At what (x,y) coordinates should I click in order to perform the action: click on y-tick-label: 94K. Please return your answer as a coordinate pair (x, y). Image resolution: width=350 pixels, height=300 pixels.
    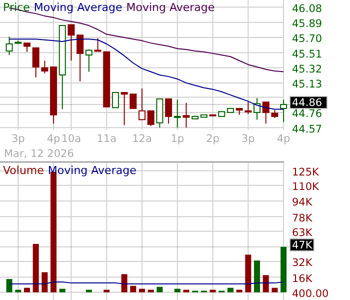
    Looking at the image, I should click on (303, 202).